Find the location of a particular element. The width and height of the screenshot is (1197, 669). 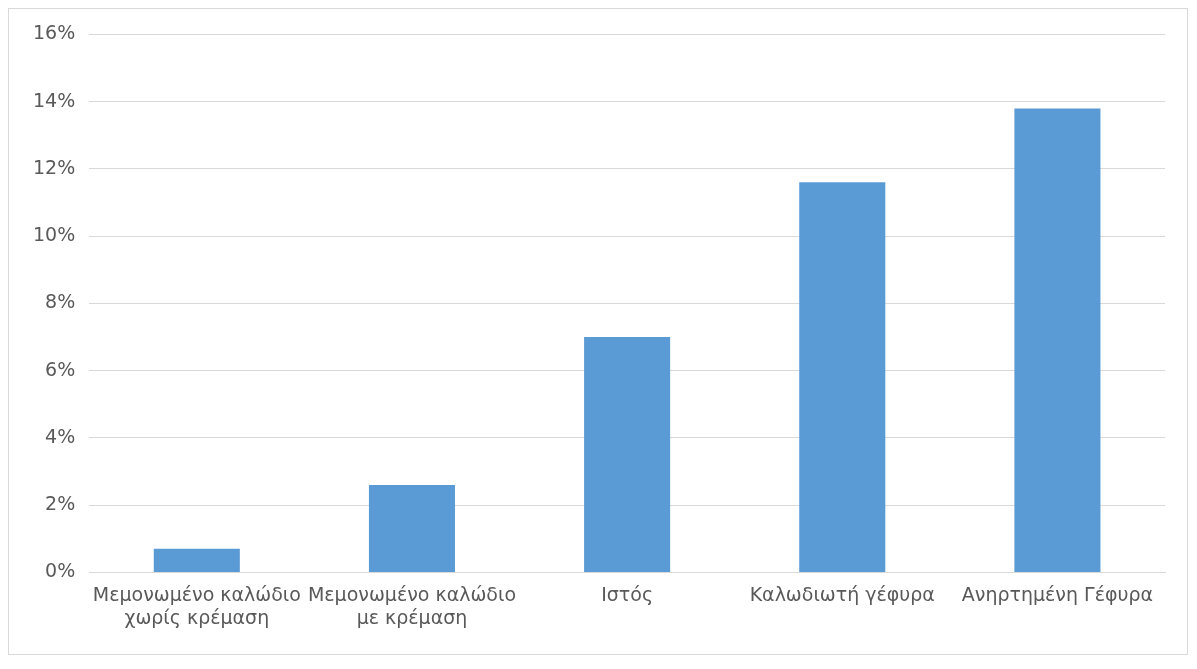

y-tick-label: 6% is located at coordinates (60, 368).